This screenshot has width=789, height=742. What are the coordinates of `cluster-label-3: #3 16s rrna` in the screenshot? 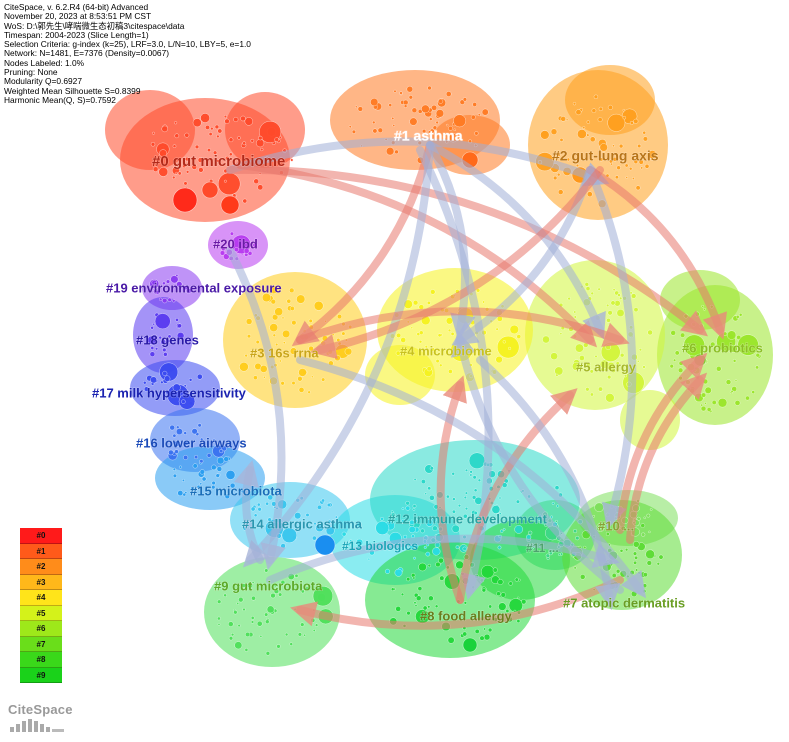 It's located at (285, 353).